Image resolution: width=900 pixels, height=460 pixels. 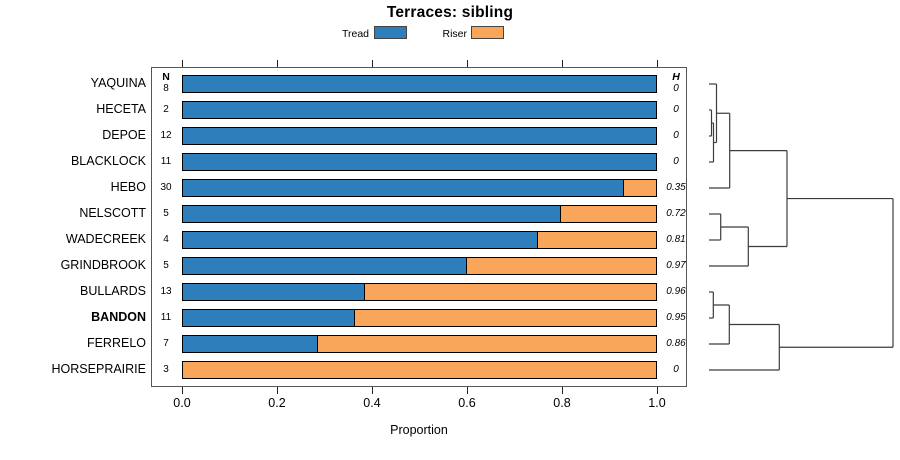 What do you see at coordinates (118, 317) in the screenshot?
I see `category-label: BANDON` at bounding box center [118, 317].